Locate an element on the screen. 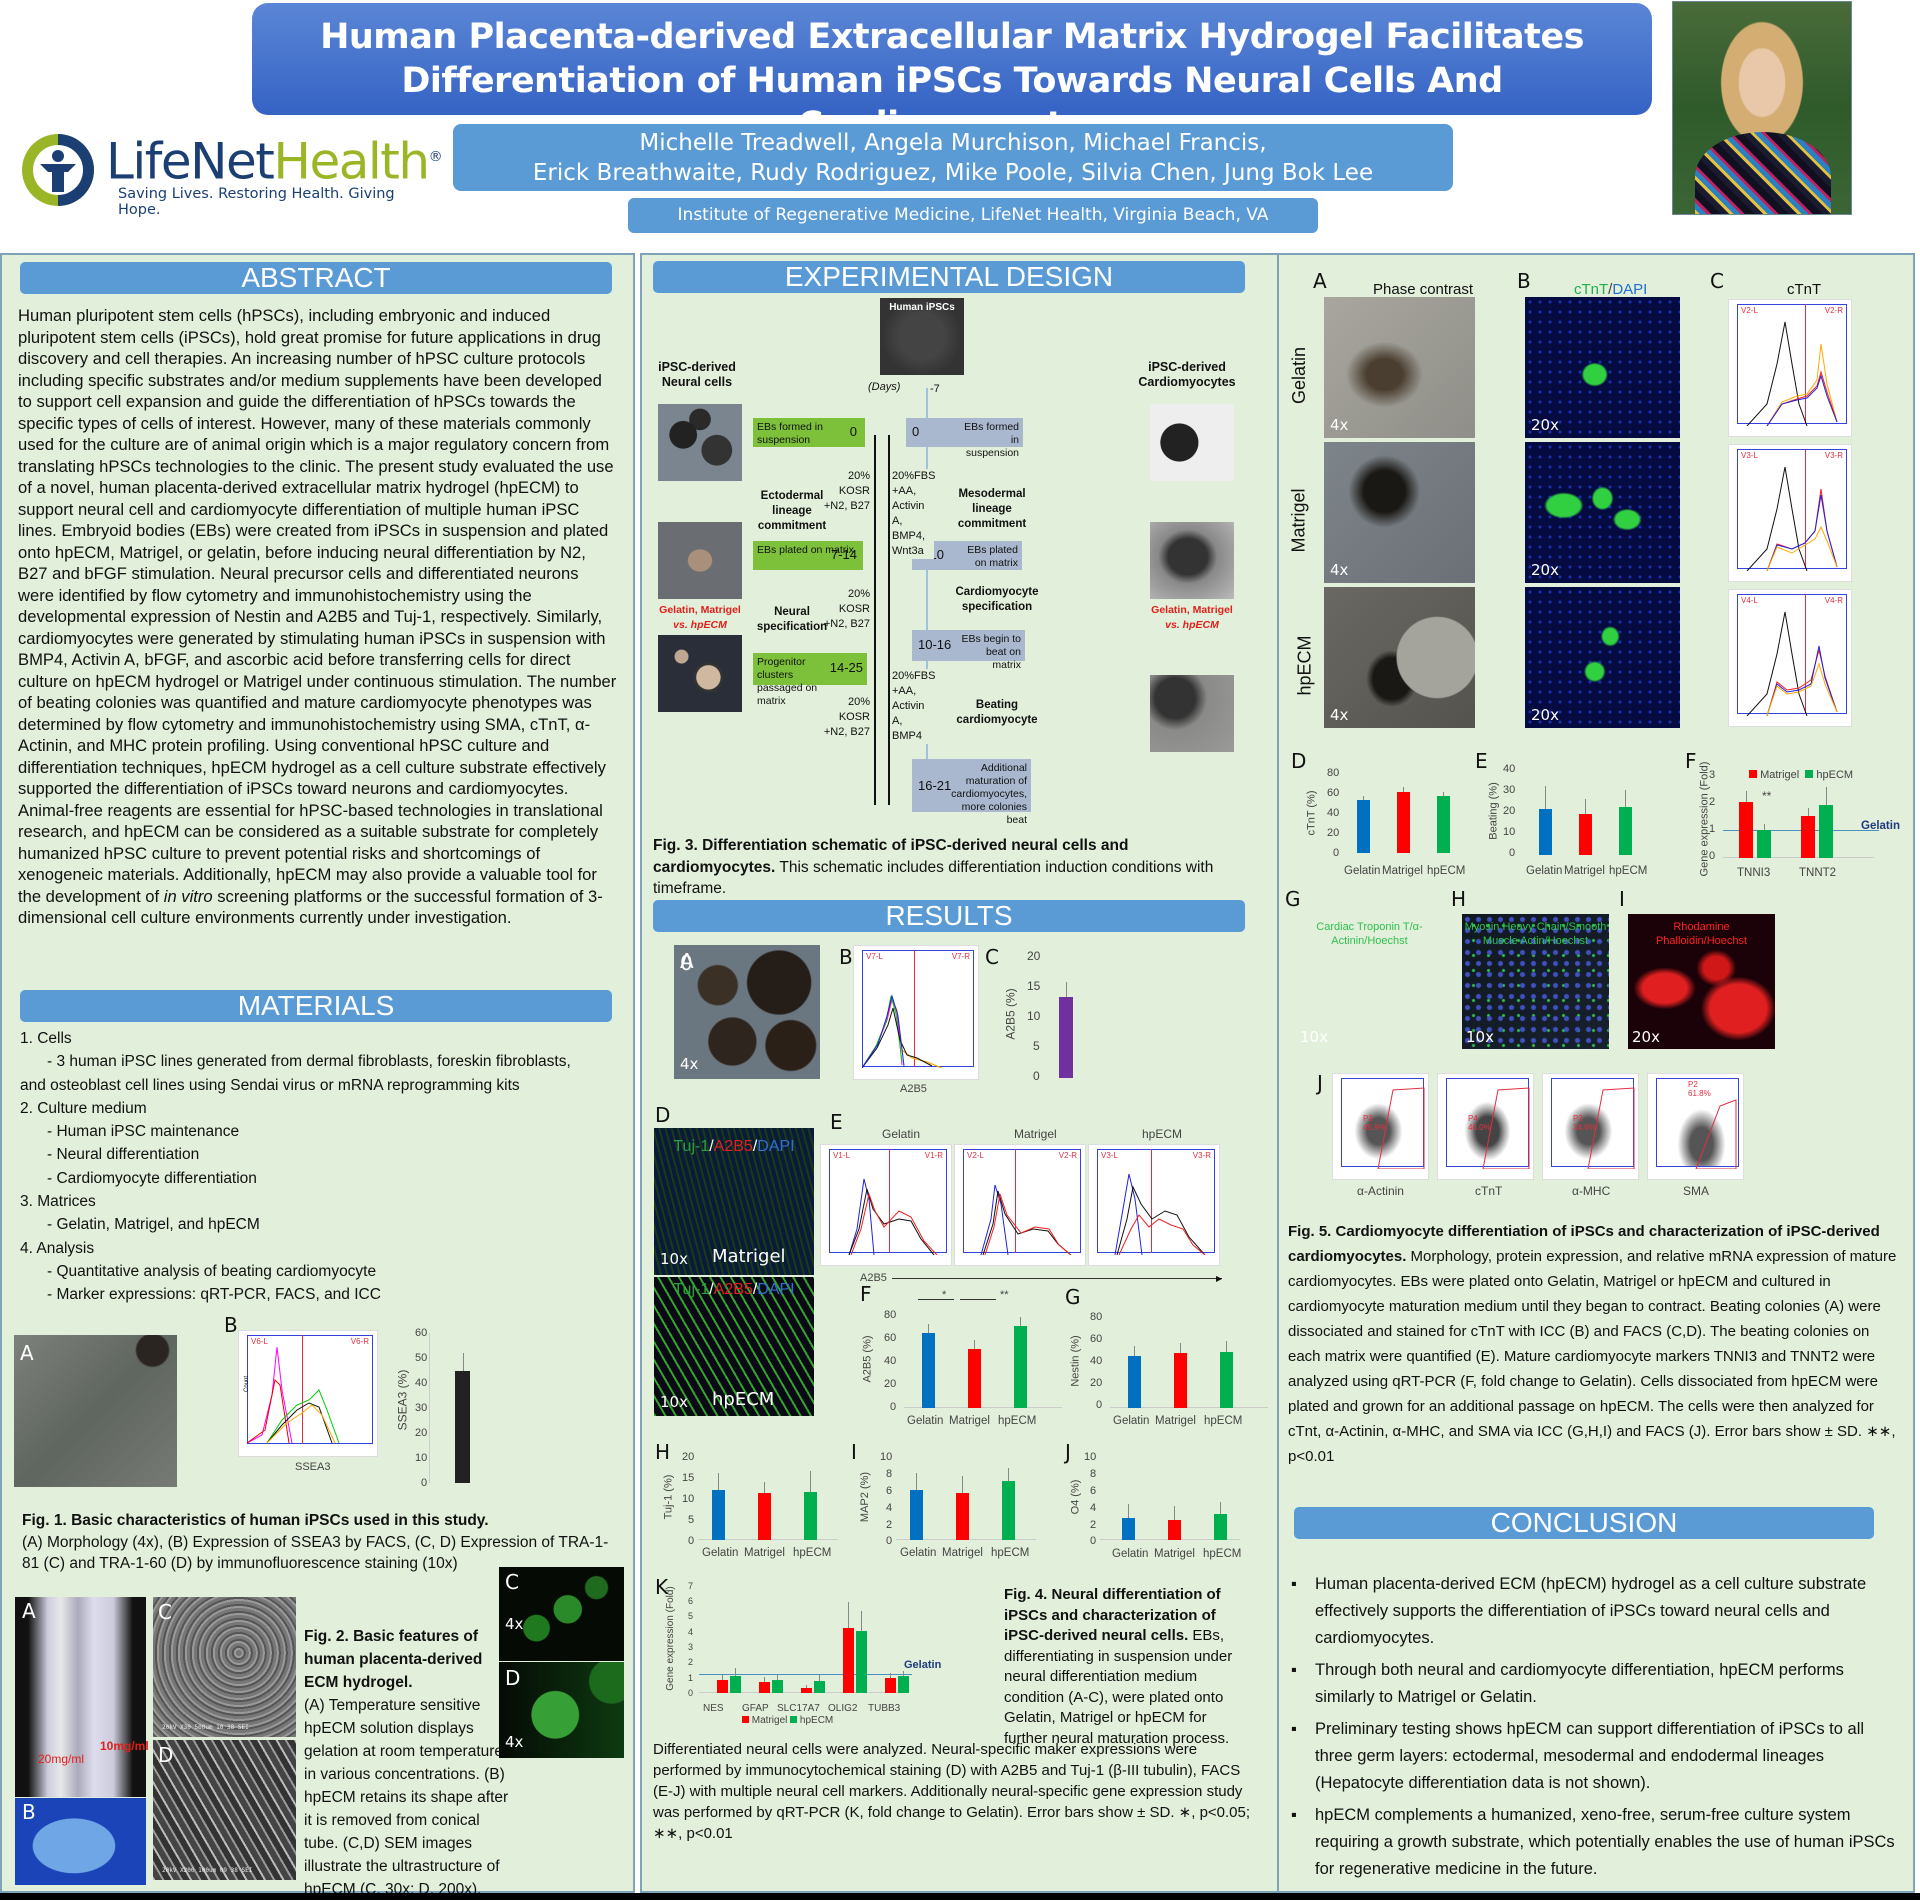  fig5-panel-c-label: C is located at coordinates (1717, 281).